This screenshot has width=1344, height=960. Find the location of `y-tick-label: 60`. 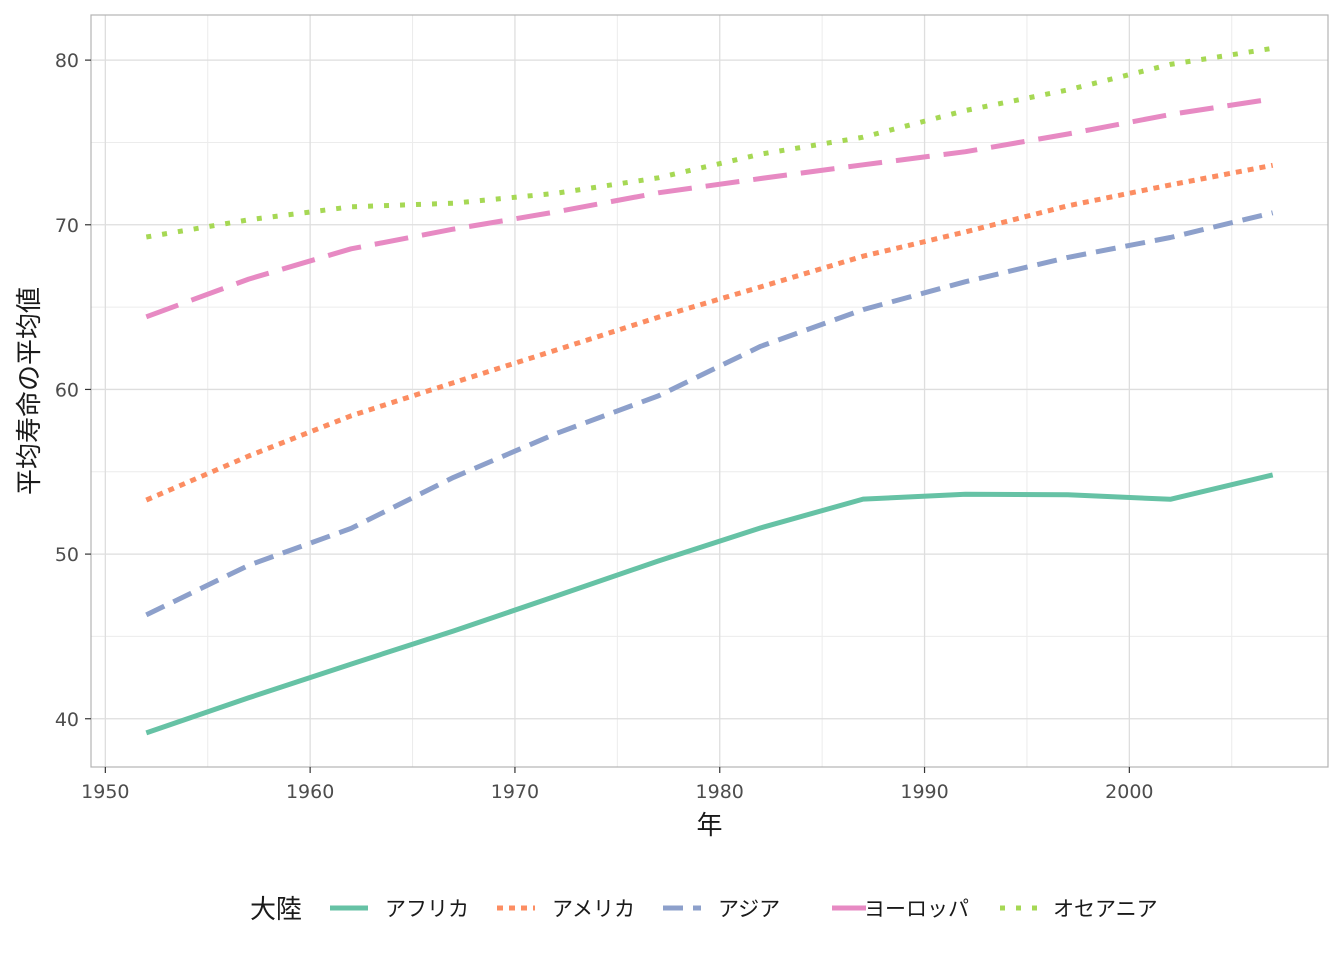

y-tick-label: 60 is located at coordinates (67, 390).